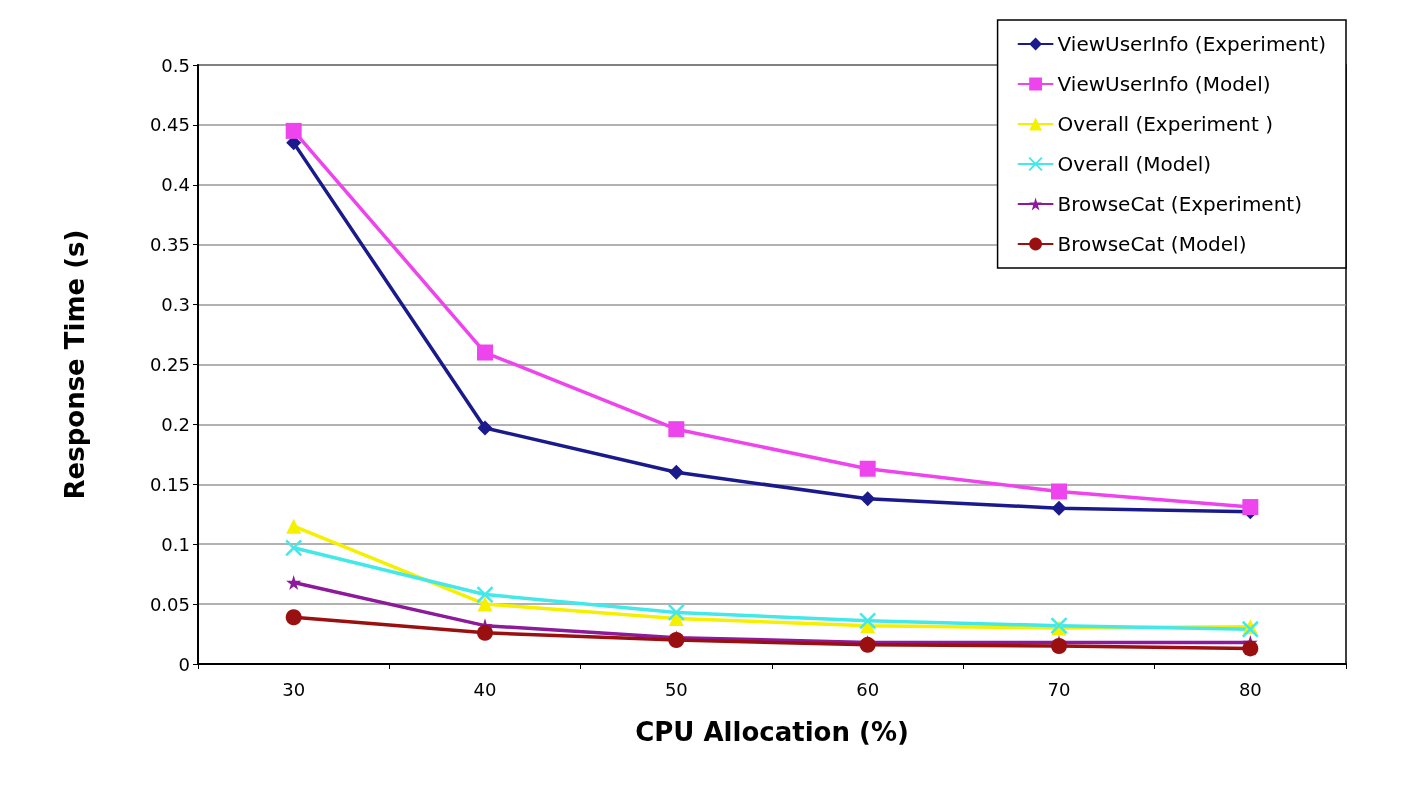 The width and height of the screenshot is (1424, 809). I want to click on legend-label: Overall (Model), so click(1134, 164).